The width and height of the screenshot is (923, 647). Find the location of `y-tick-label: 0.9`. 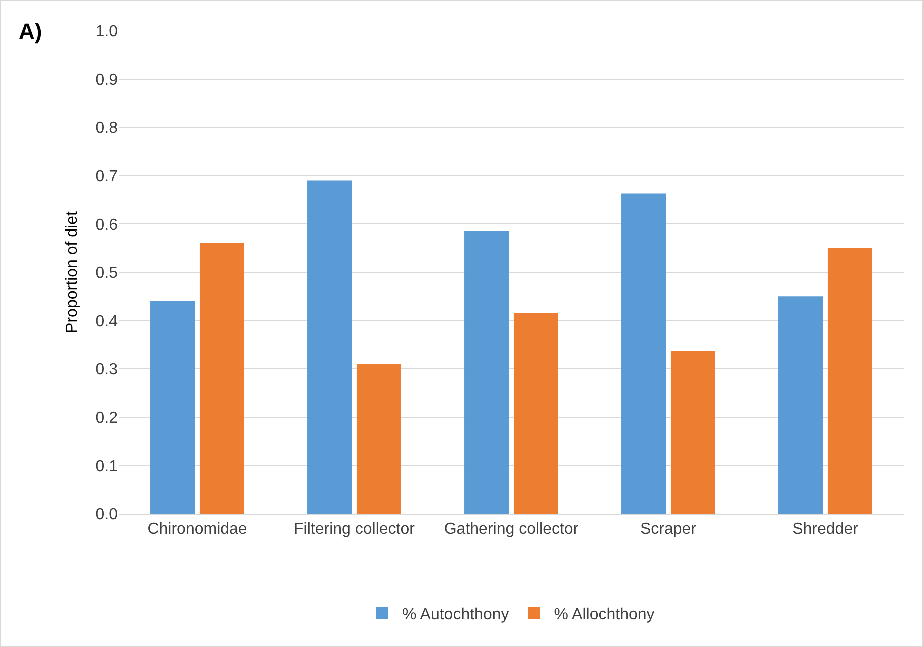

y-tick-label: 0.9 is located at coordinates (107, 80).